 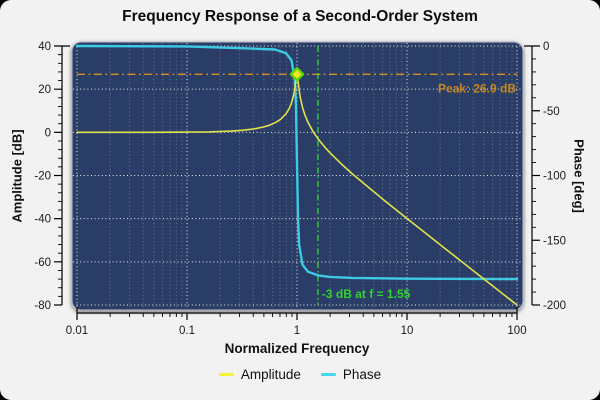 I want to click on y-left-tick-label: -20, so click(x=42, y=177).